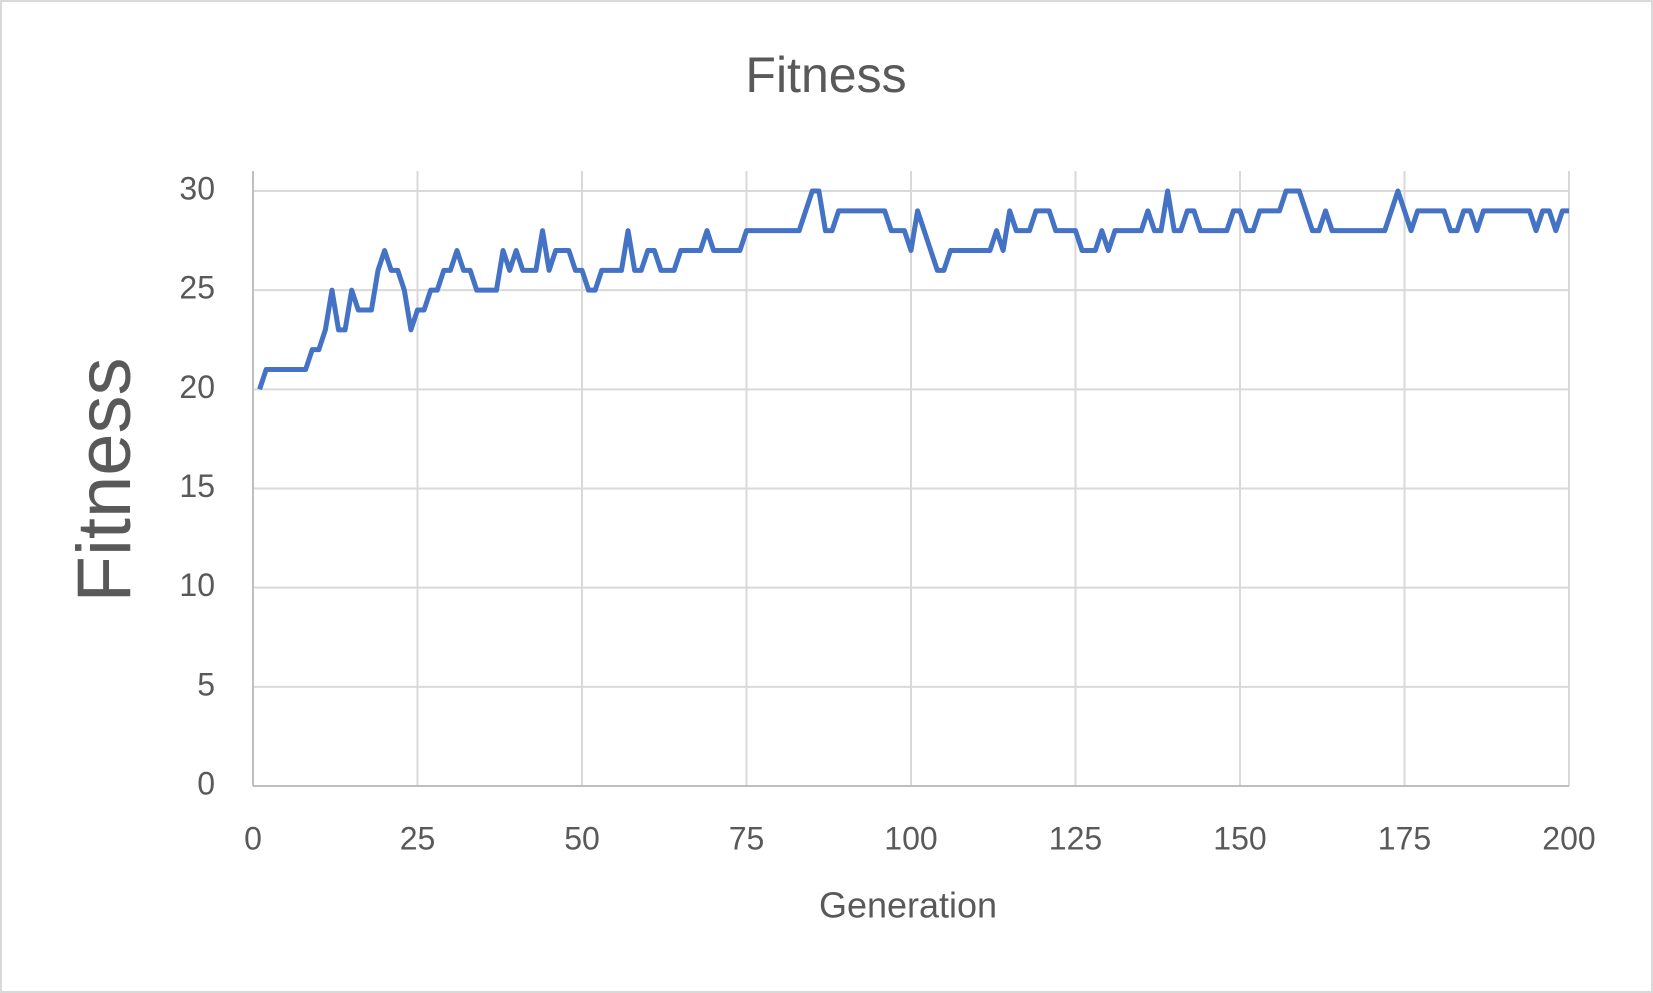  Describe the element at coordinates (206, 684) in the screenshot. I see `y-tick-label: 5` at that location.